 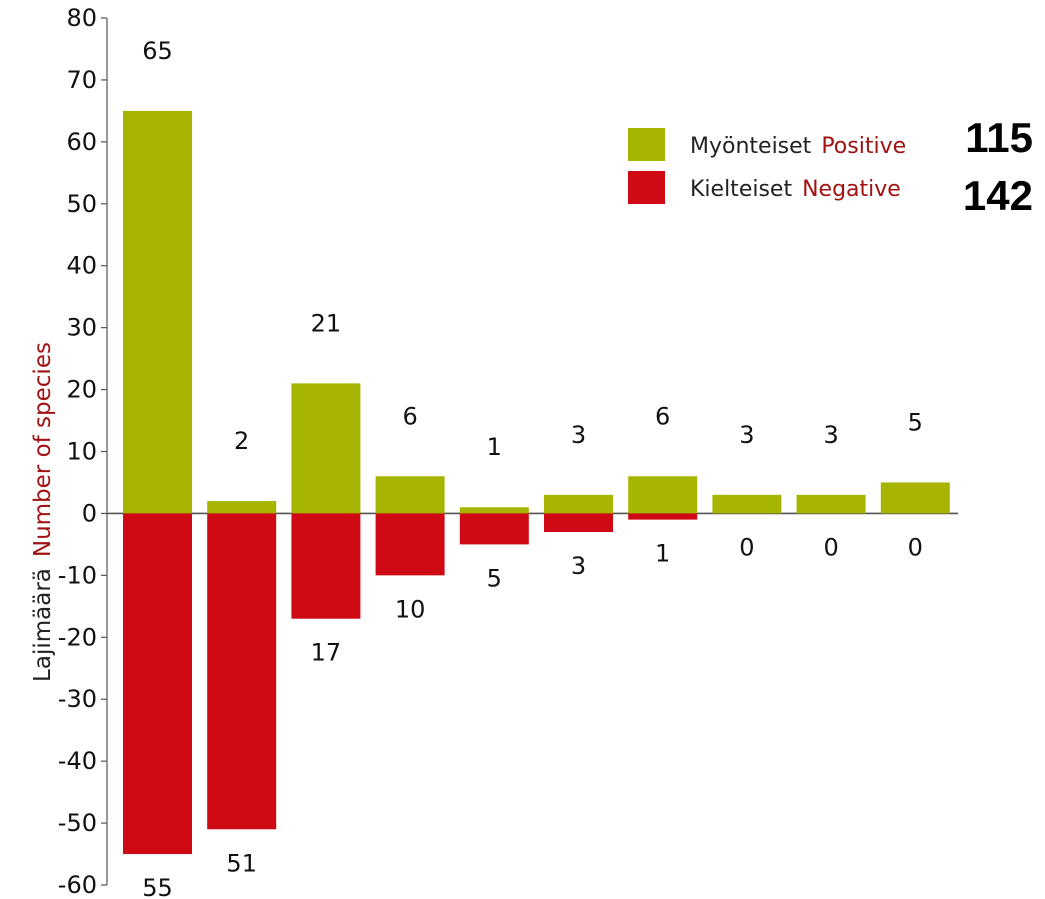 I want to click on y-tick-label: 10, so click(x=81, y=452).